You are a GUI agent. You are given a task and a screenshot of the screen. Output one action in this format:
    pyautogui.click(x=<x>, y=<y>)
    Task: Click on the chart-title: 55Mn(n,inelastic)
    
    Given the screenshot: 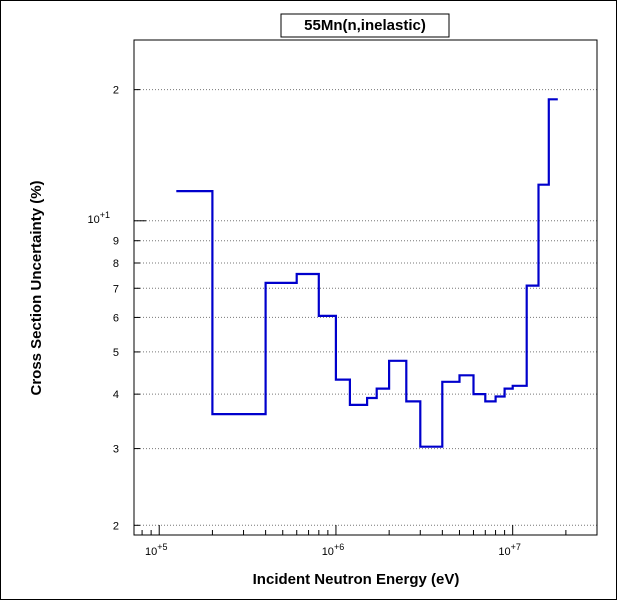 What is the action you would take?
    pyautogui.click(x=365, y=25)
    